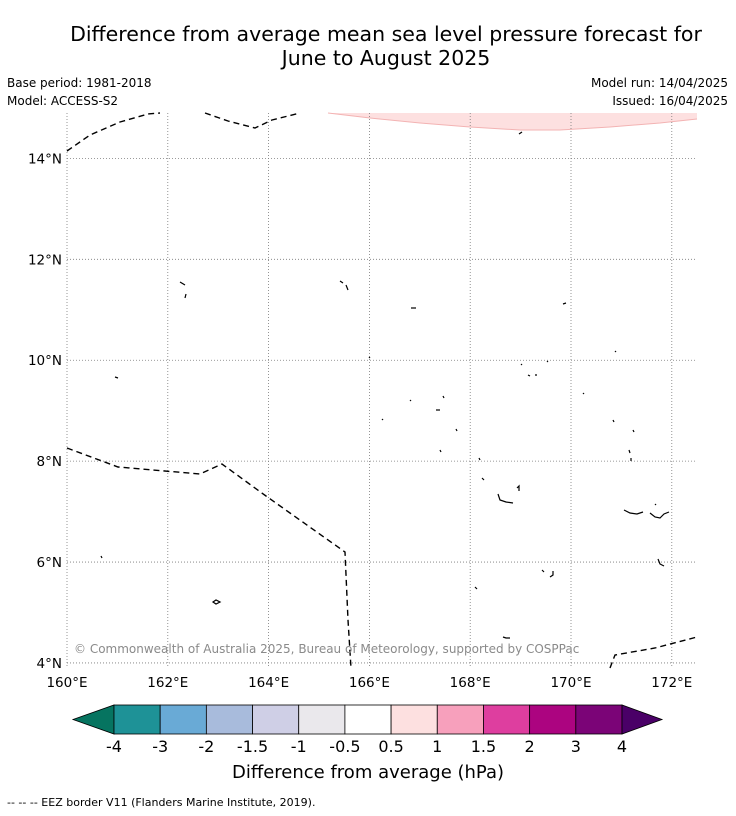 The height and width of the screenshot is (816, 736). I want to click on meta-right: Model run: 14/04/2025 Issued: 16/04/2025, so click(659, 92).